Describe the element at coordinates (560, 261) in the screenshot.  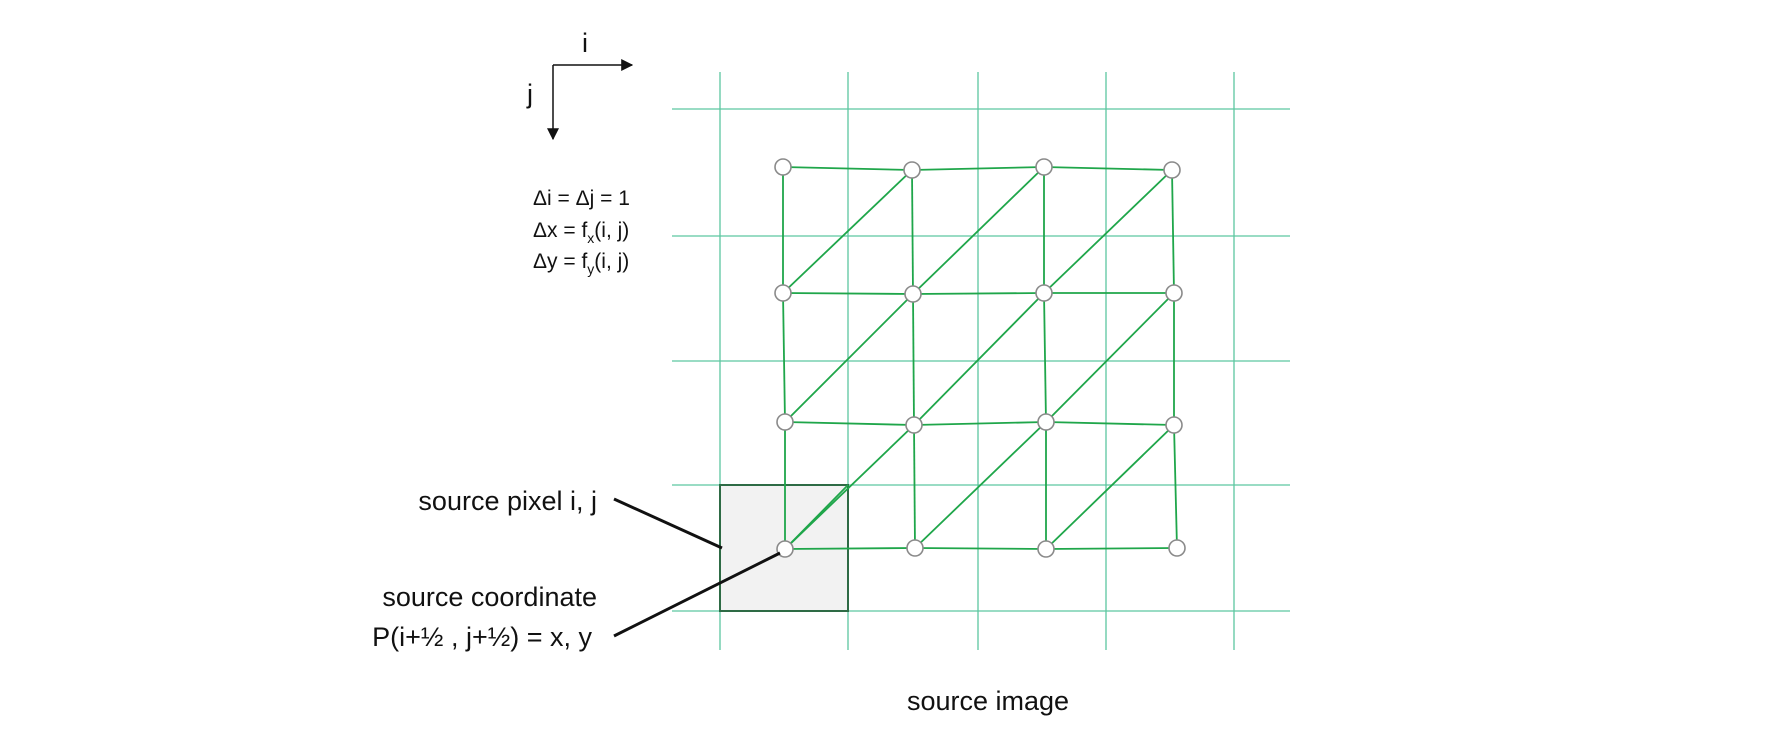
I see `equation-delta-y-prefix: Δy = f` at that location.